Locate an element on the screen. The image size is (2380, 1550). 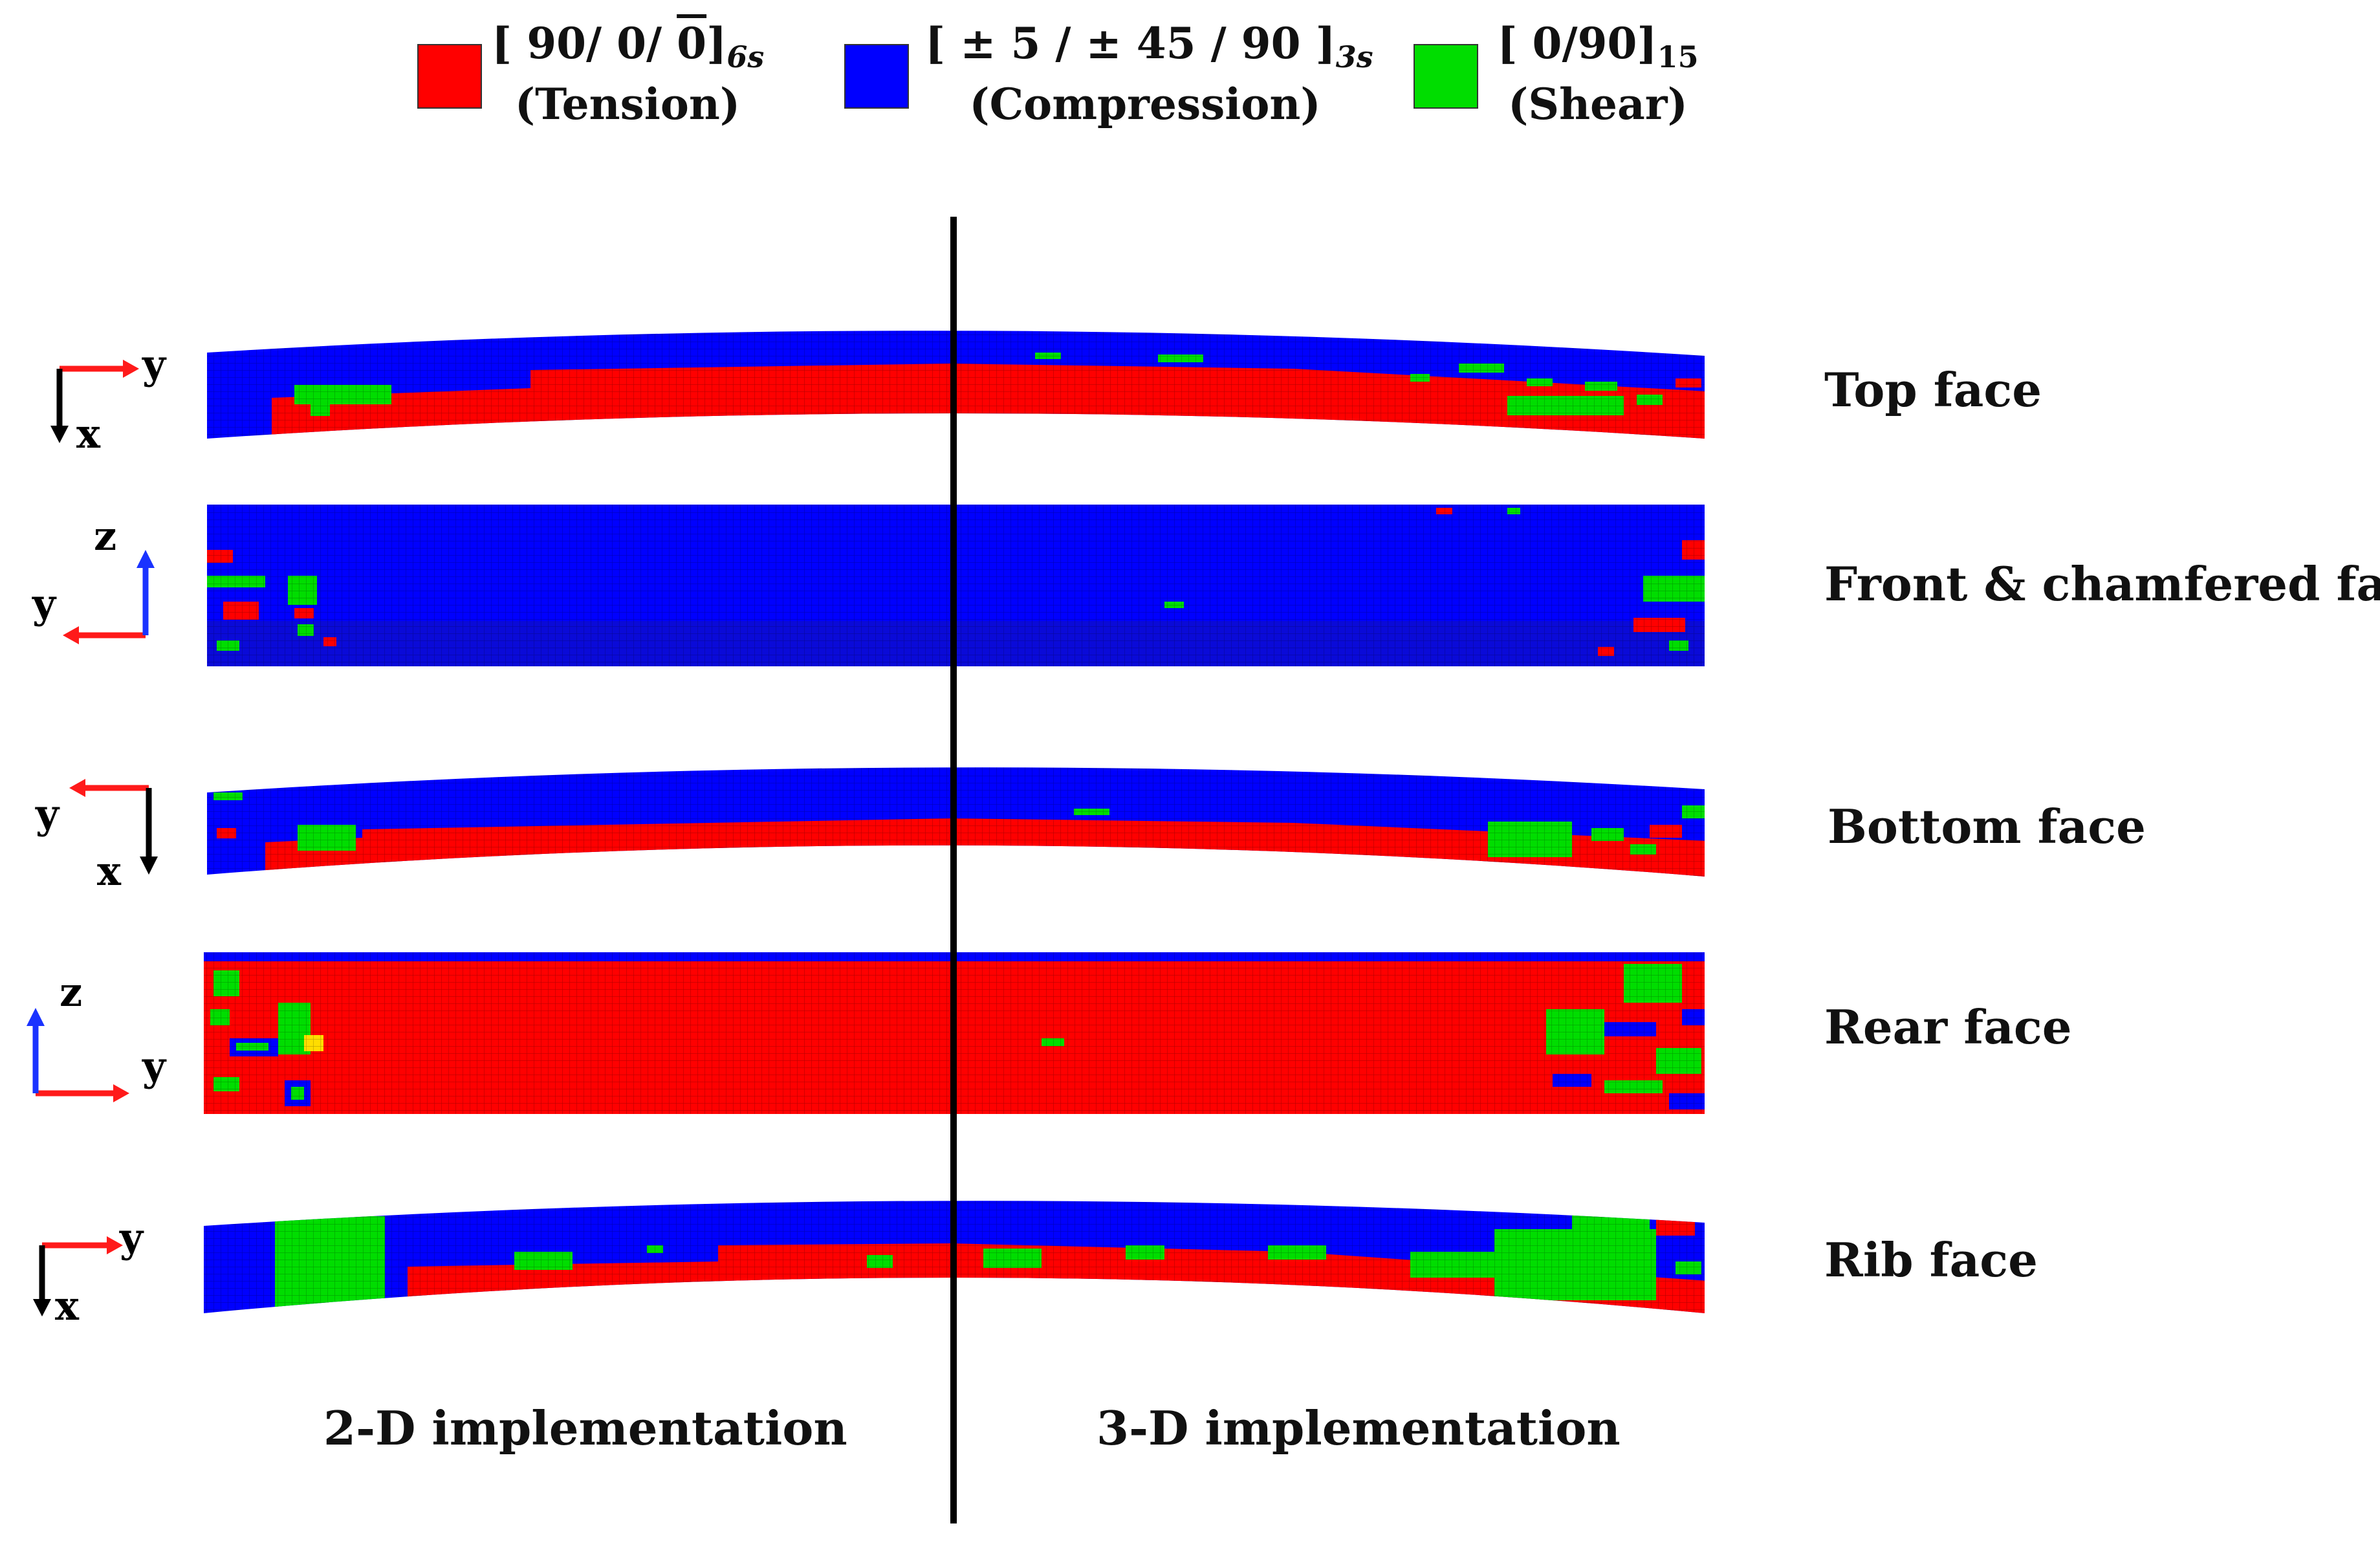
face-label-top: Top face is located at coordinates (1933, 389).